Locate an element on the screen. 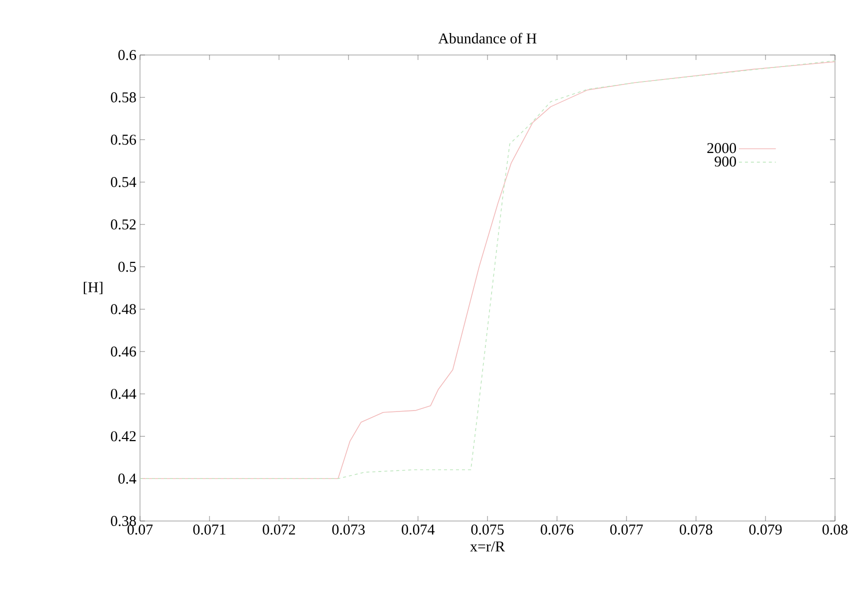 The width and height of the screenshot is (863, 597). x-tick-label: 0.079 is located at coordinates (765, 529).